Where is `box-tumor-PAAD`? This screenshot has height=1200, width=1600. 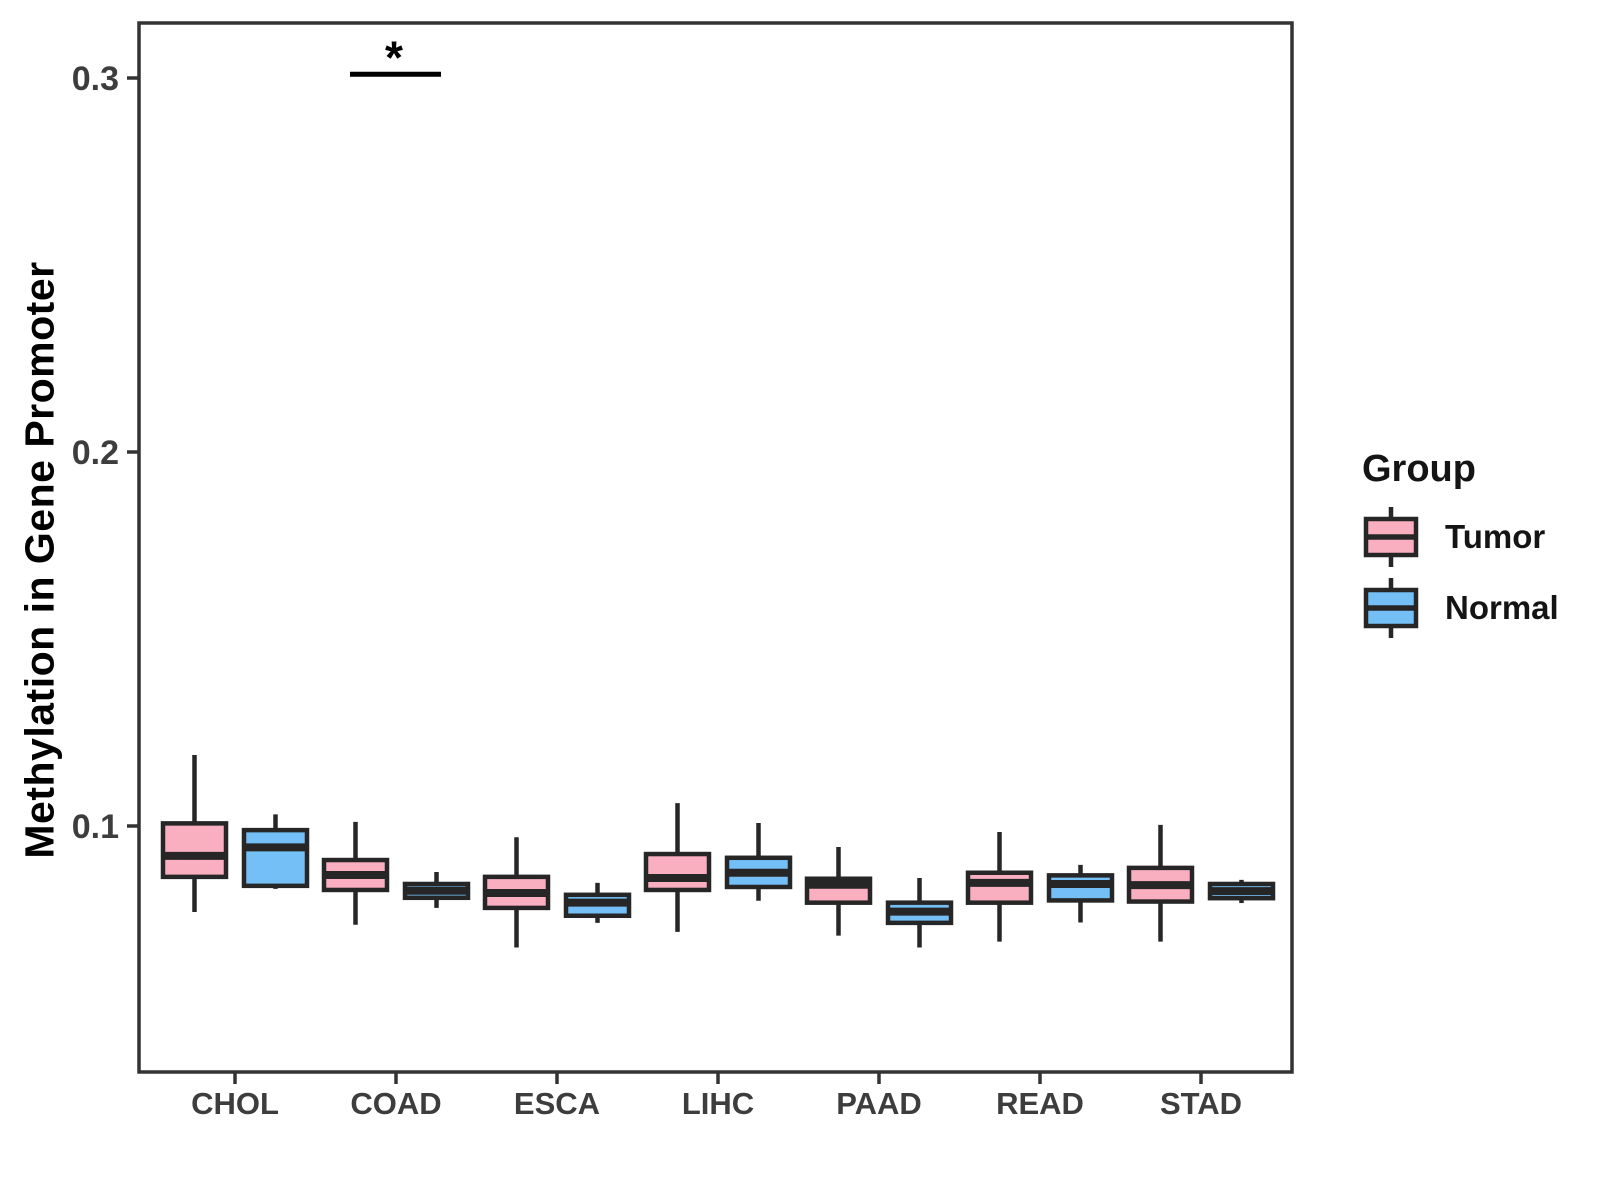 box-tumor-PAAD is located at coordinates (838, 891).